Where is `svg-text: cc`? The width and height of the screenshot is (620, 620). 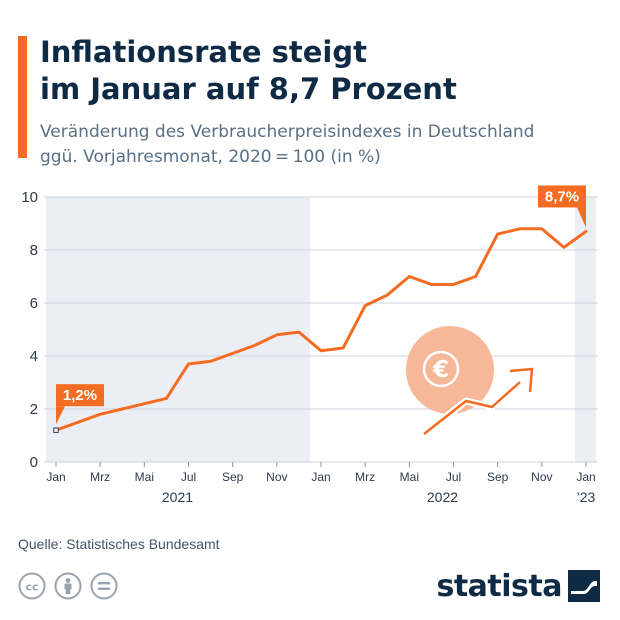 svg-text: cc is located at coordinates (31, 587).